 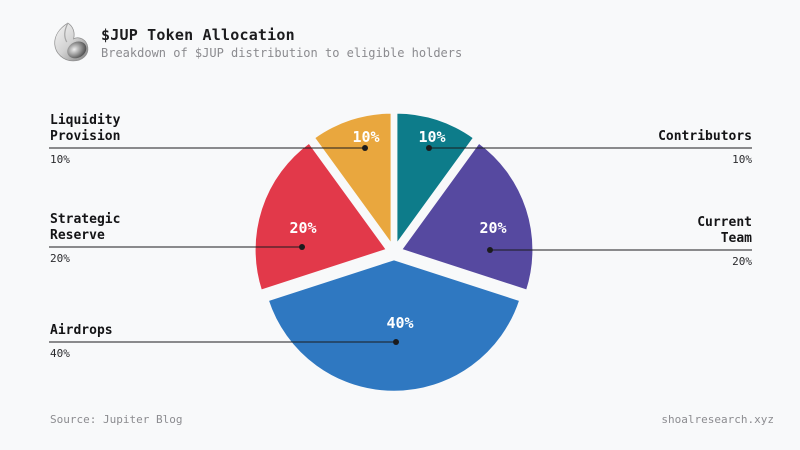 I want to click on leader-dot-contributors, so click(x=429, y=148).